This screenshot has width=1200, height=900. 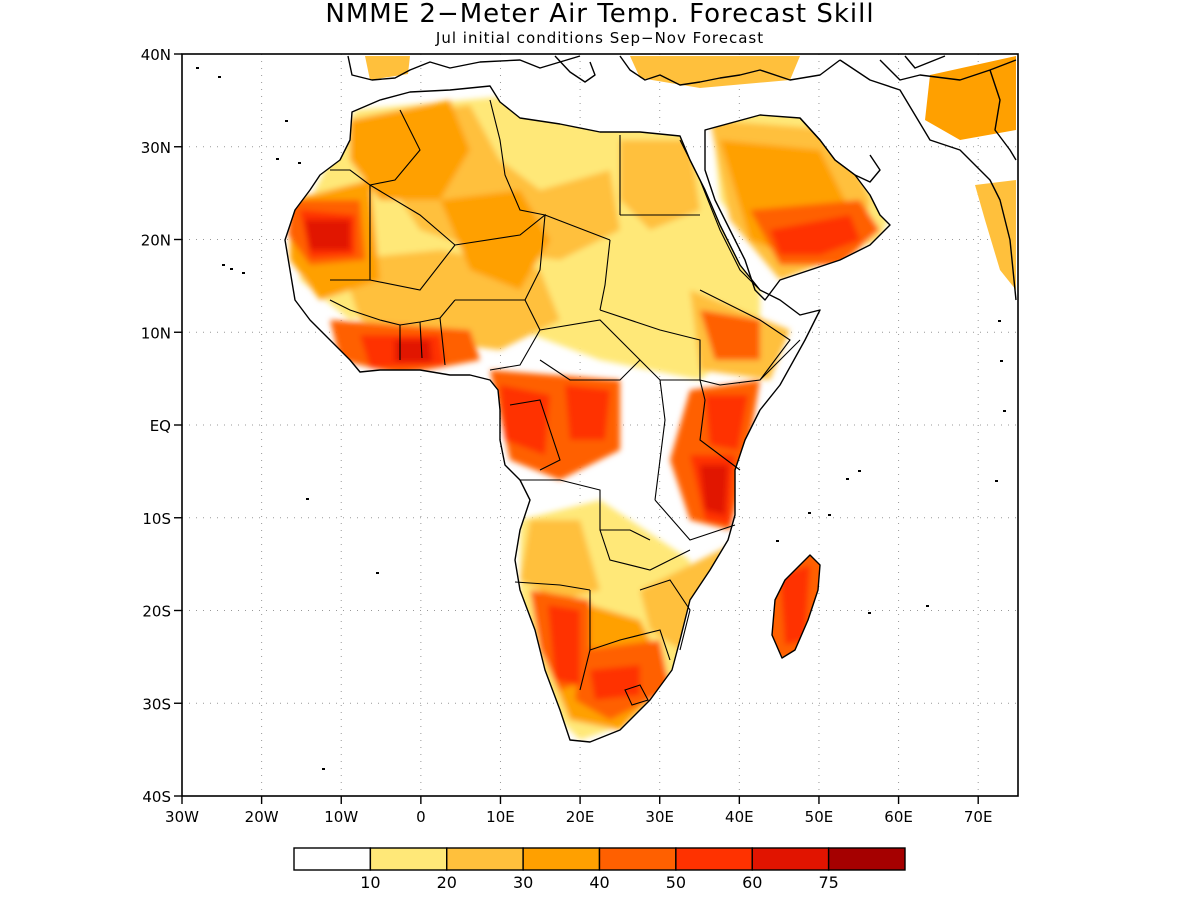 What do you see at coordinates (636, 695) in the screenshot?
I see `border-lesotho` at bounding box center [636, 695].